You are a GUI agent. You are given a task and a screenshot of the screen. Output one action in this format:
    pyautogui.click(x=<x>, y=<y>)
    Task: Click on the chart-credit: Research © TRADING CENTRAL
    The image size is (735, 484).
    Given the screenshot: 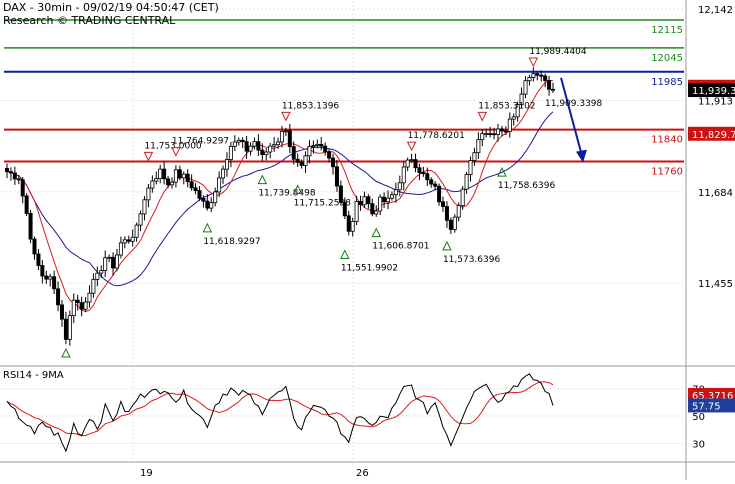 What is the action you would take?
    pyautogui.click(x=89, y=20)
    